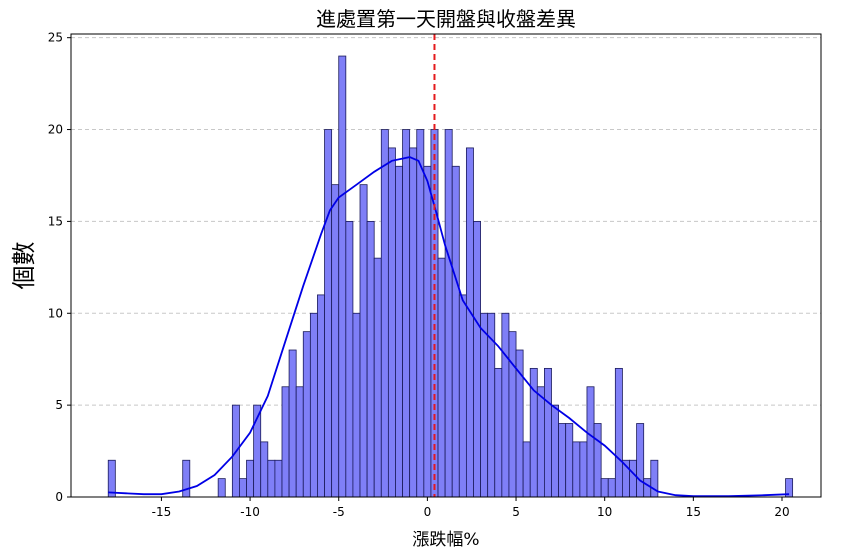  Describe the element at coordinates (781, 512) in the screenshot. I see `x-tick-label: 20` at that location.